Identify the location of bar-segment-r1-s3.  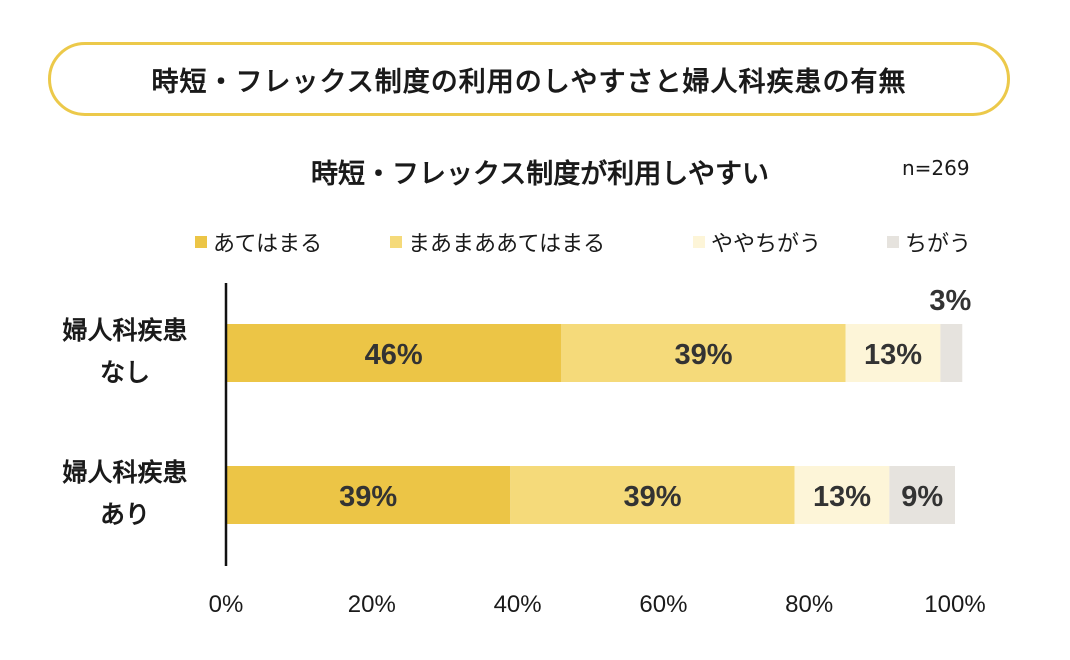
(922, 495).